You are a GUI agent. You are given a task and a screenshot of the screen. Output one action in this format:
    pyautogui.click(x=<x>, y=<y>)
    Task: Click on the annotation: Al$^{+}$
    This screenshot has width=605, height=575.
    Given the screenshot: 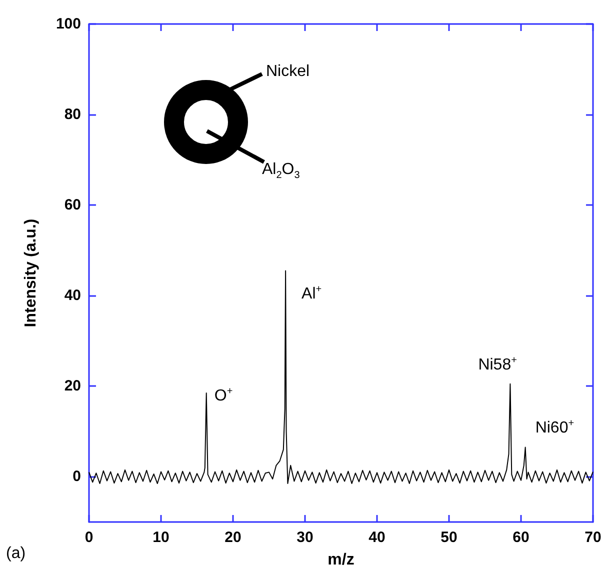 What is the action you would take?
    pyautogui.click(x=312, y=293)
    